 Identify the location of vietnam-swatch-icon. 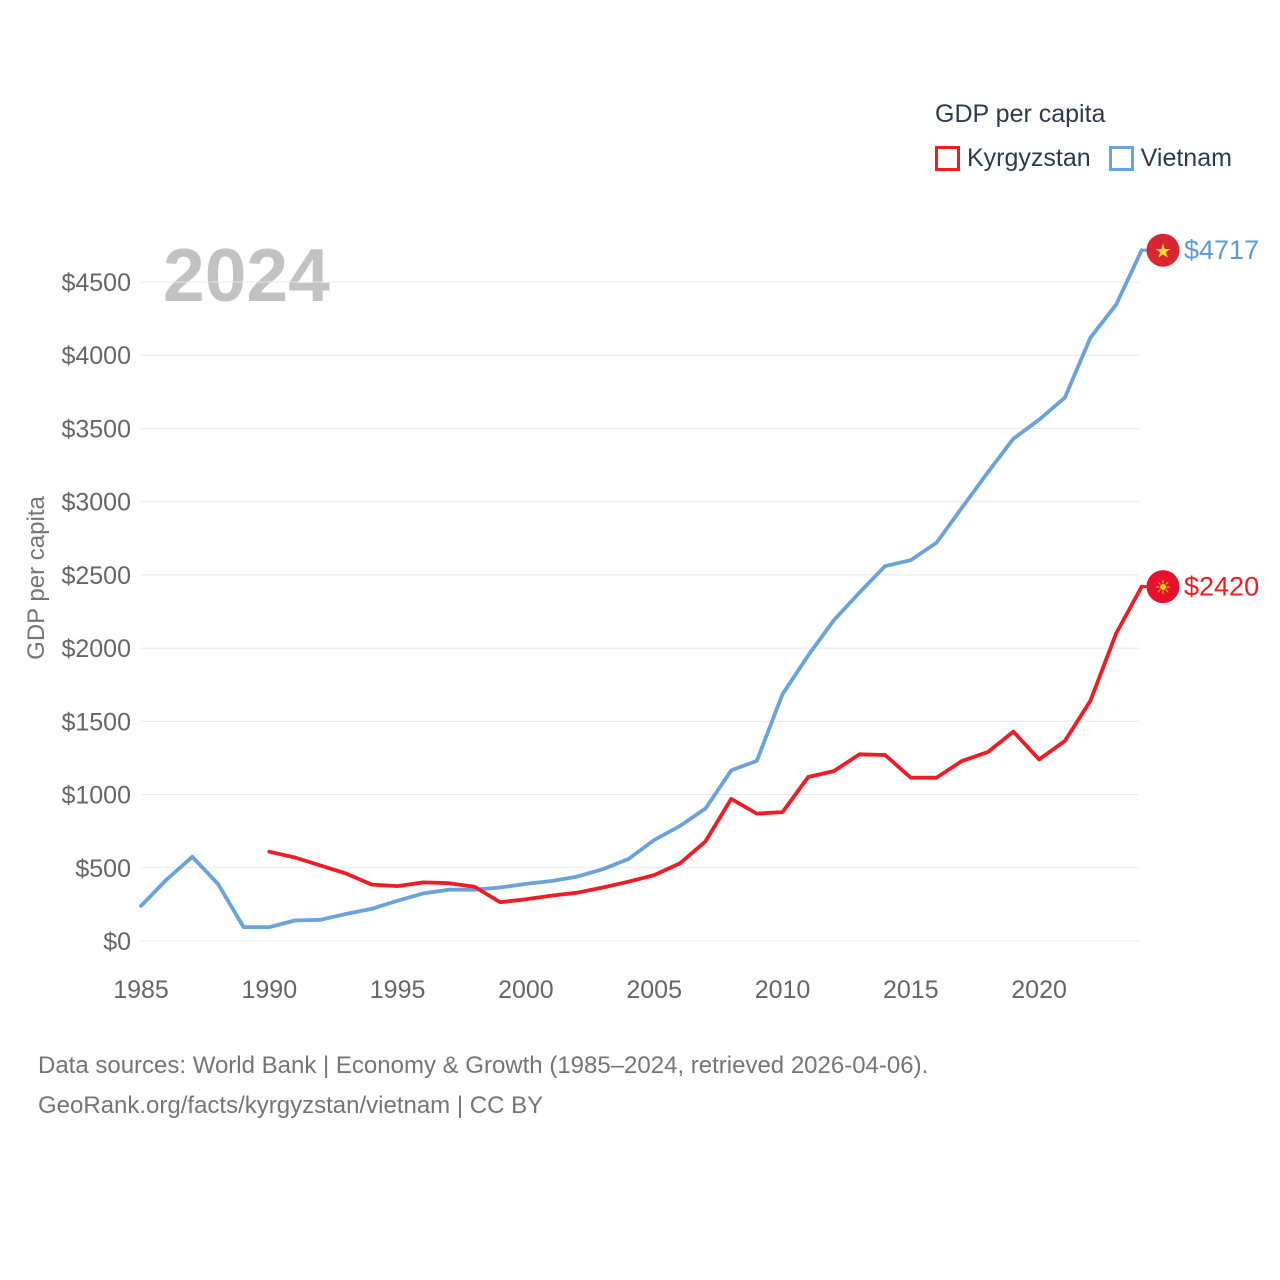
(1121, 158).